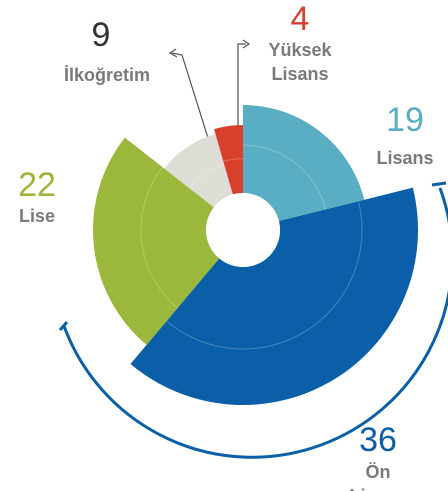 Image resolution: width=448 pixels, height=491 pixels. Describe the element at coordinates (300, 19) in the screenshot. I see `value-label: 4` at that location.